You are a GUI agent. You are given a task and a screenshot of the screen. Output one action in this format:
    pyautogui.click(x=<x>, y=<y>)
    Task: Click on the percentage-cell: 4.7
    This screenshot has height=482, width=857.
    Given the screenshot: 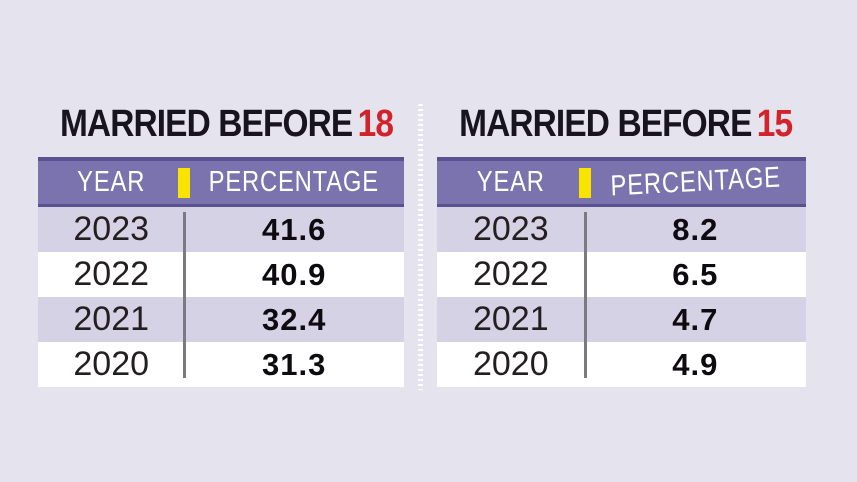 What is the action you would take?
    pyautogui.click(x=695, y=319)
    